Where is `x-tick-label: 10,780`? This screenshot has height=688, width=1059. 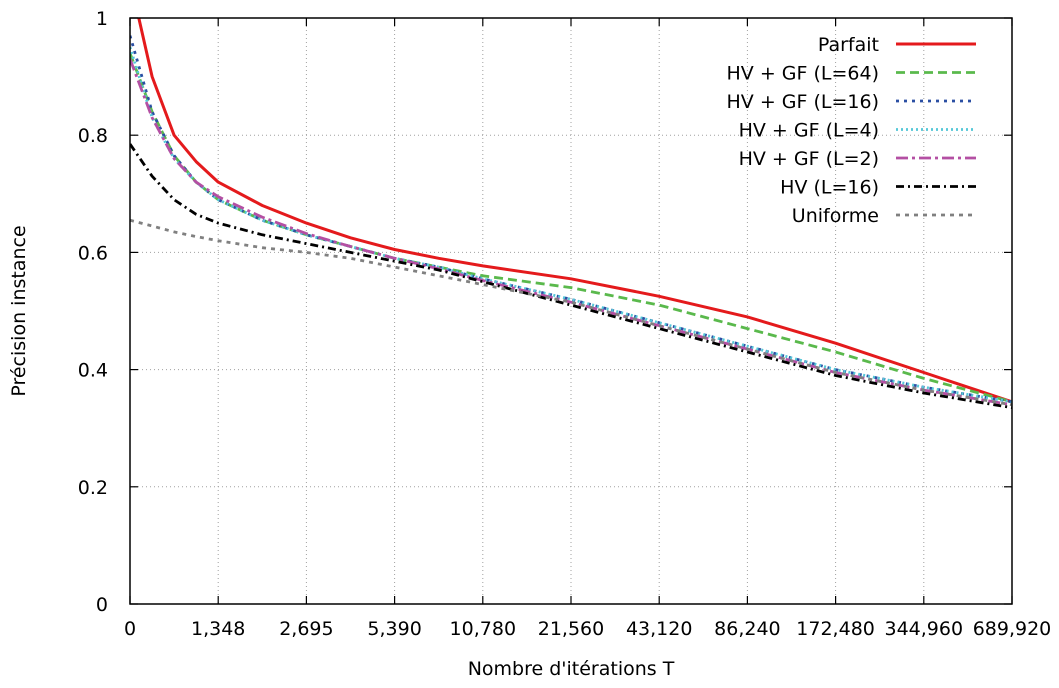 x-tick-label: 10,780 is located at coordinates (483, 629).